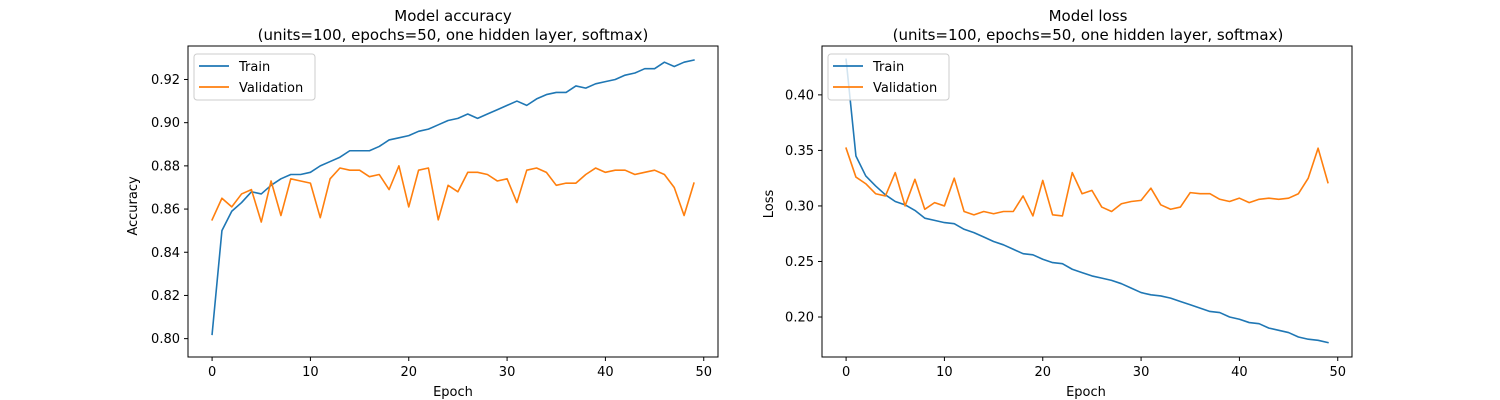 Image resolution: width=1500 pixels, height=400 pixels. I want to click on accuracy-x-tick-label: 0, so click(212, 372).